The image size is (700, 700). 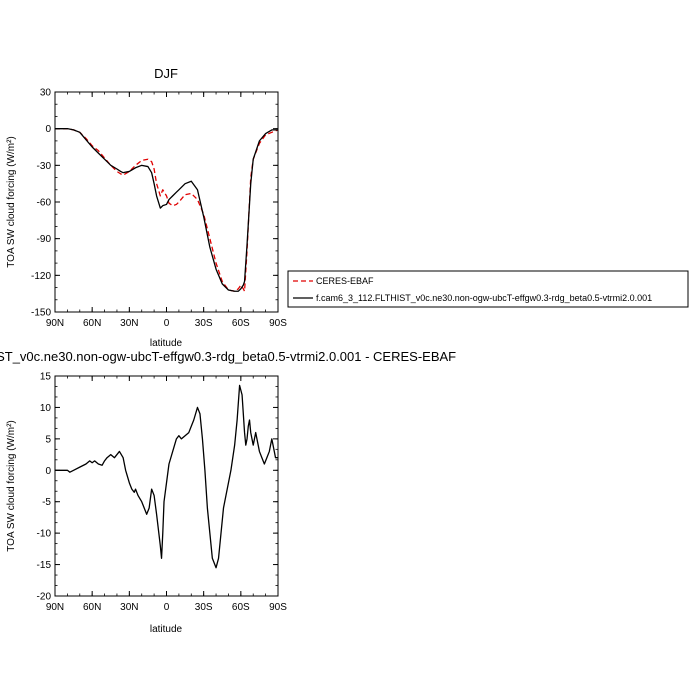 What do you see at coordinates (278, 323) in the screenshot?
I see `top-chart-xtick-label: 90S` at bounding box center [278, 323].